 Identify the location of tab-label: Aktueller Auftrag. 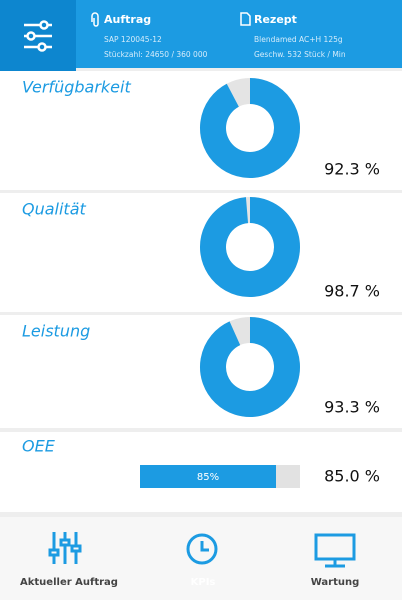
(69, 582).